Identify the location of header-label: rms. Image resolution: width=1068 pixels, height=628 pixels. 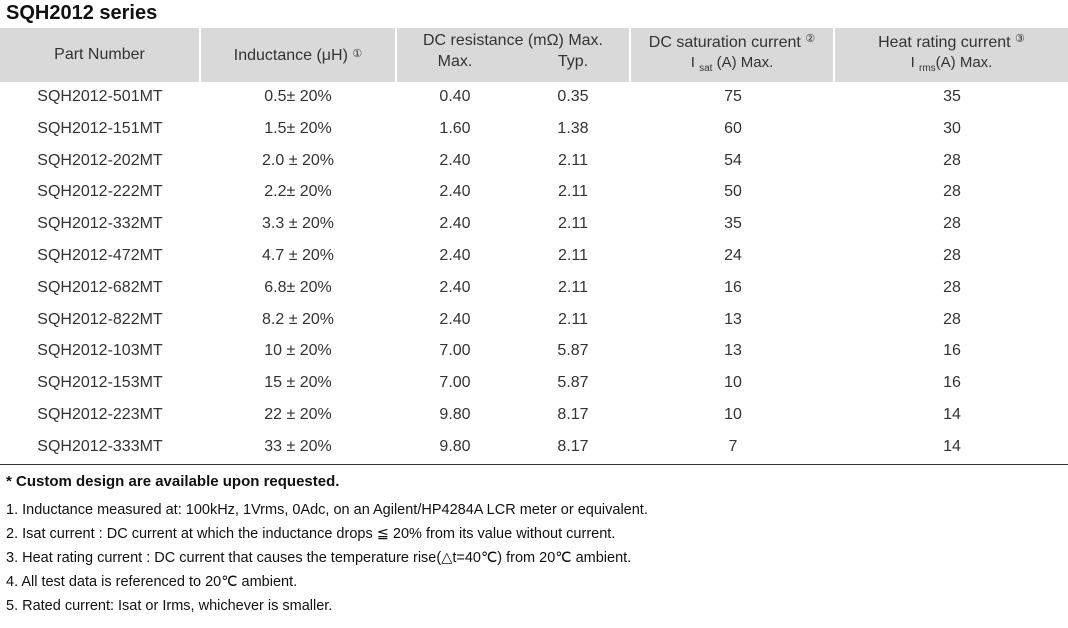
(927, 68).